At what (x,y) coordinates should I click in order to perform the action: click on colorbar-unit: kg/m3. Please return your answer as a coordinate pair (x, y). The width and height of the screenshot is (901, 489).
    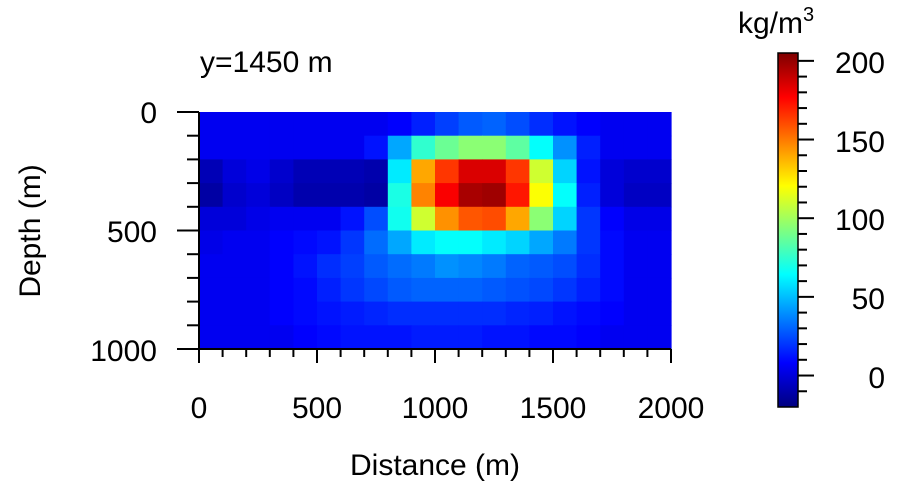
    Looking at the image, I should click on (776, 22).